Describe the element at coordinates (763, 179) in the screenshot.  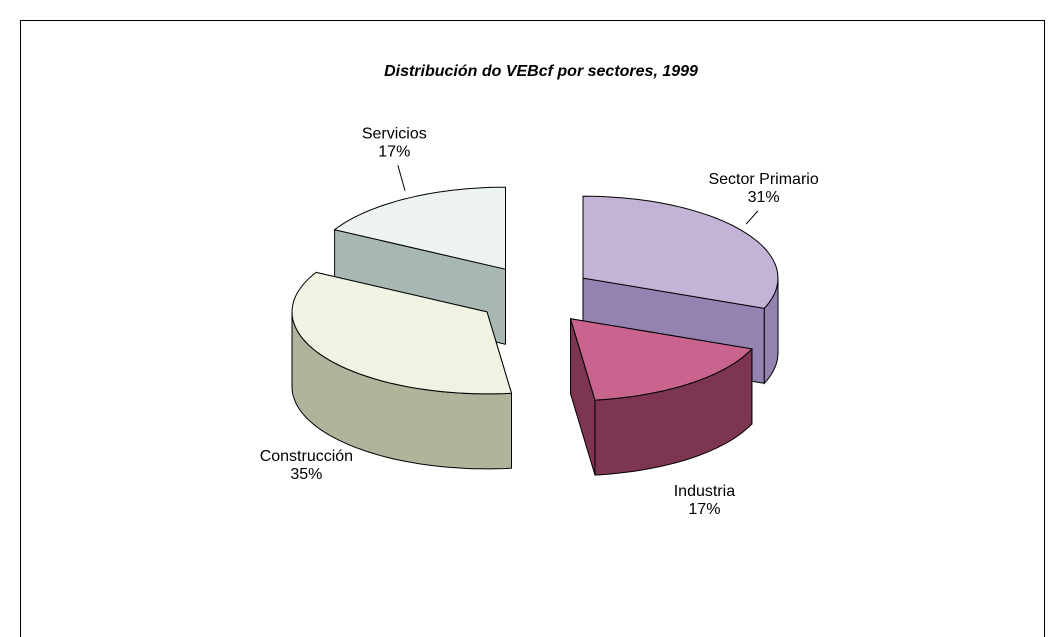
I see `slice-label: Sector Primario` at that location.